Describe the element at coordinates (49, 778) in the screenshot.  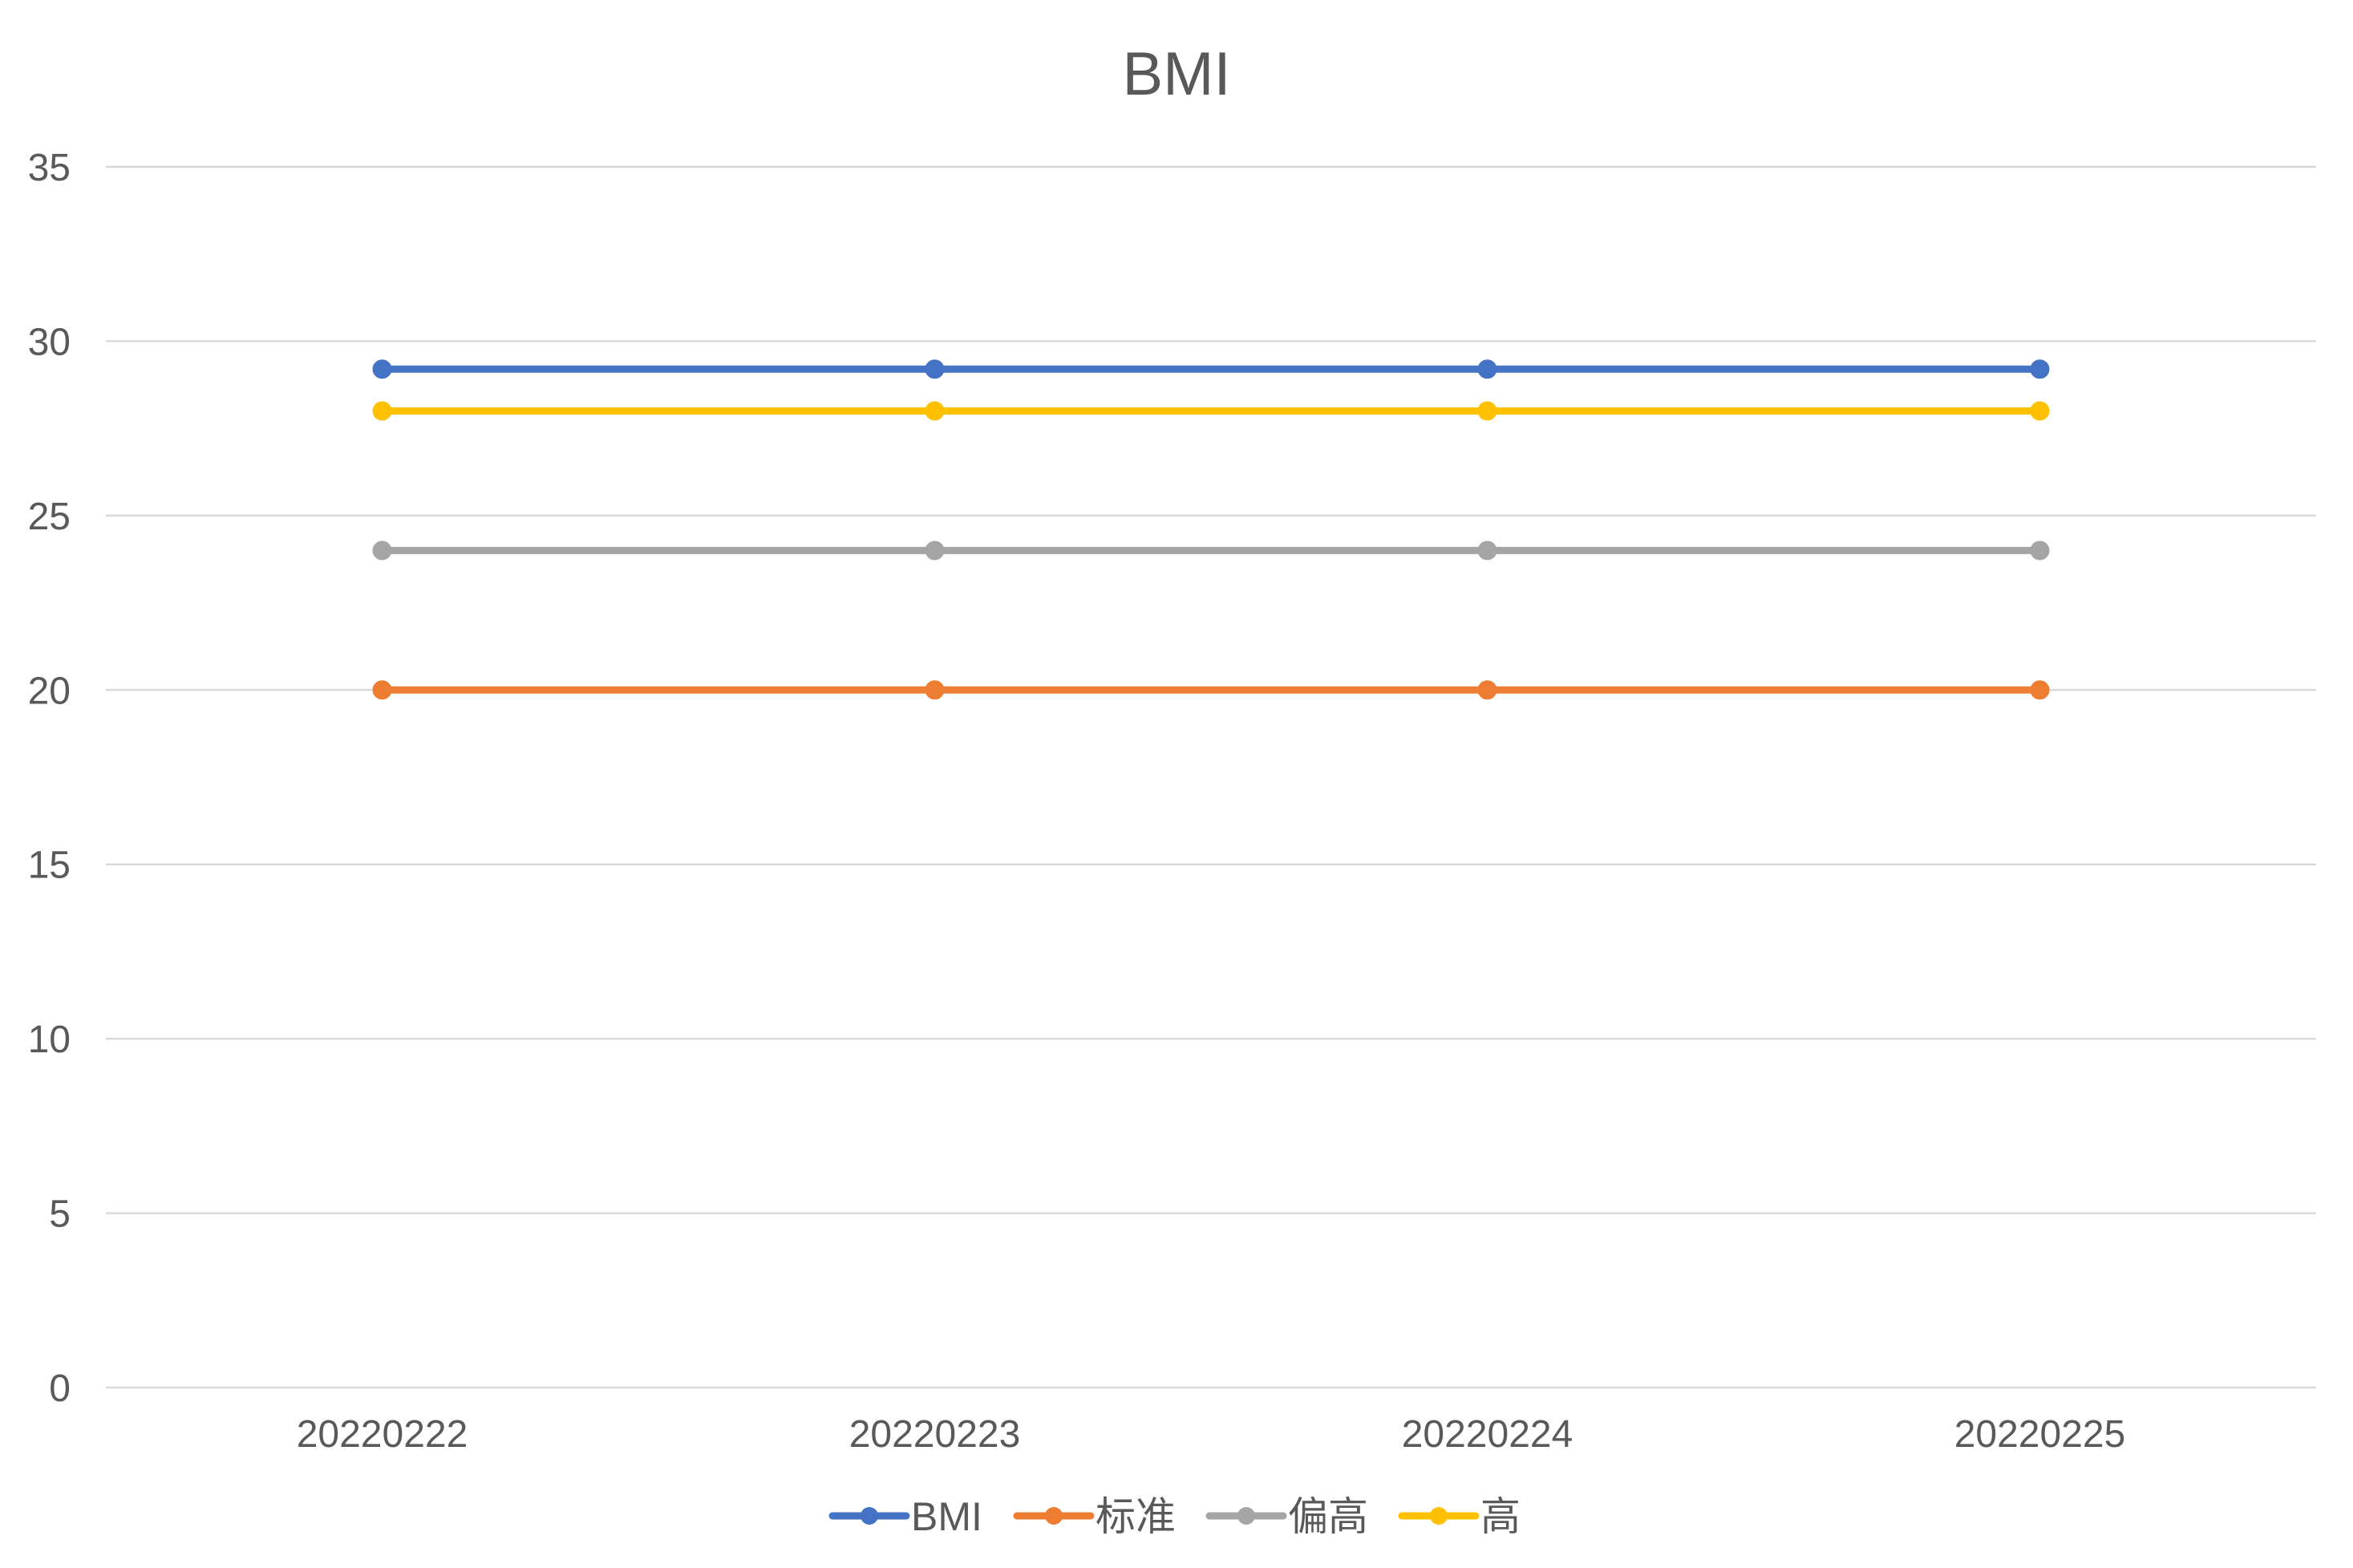
I see `y-axis-tick-labels: 0 5 10 15 20 25 30 35` at that location.